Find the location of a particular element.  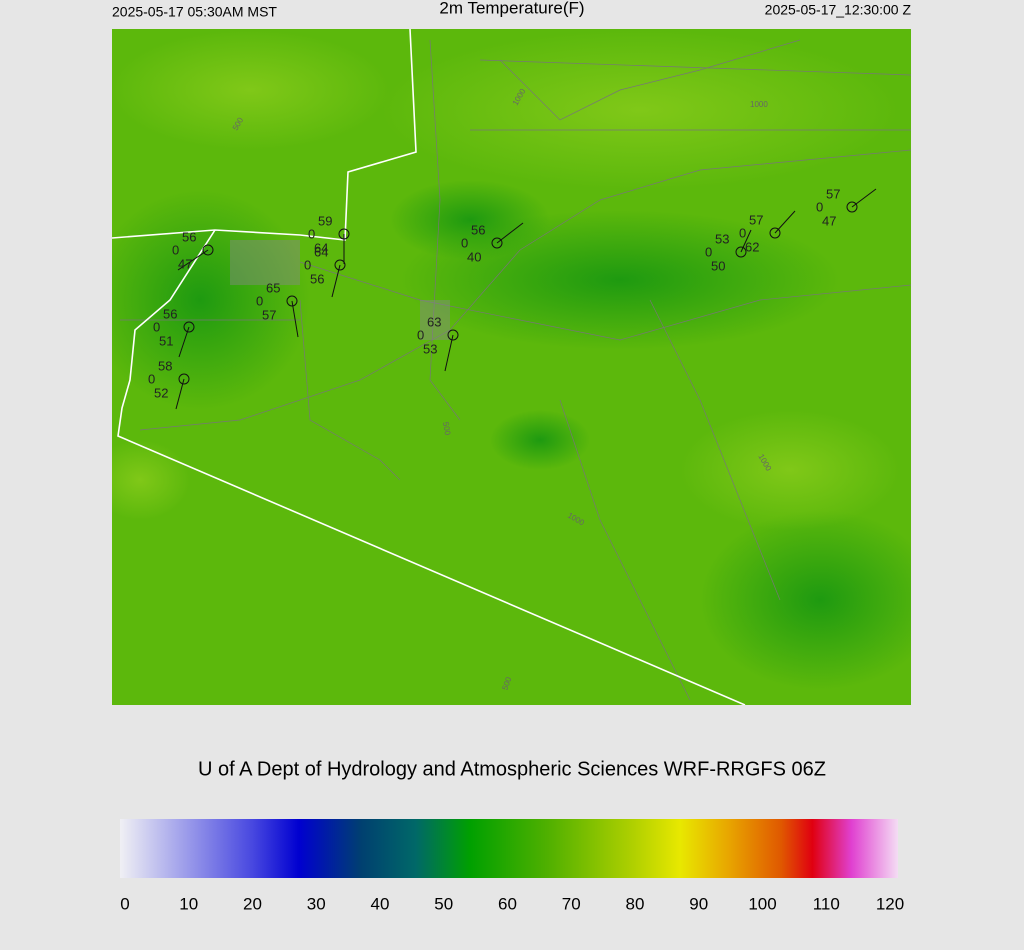

local-time: 2025-05-17 05:30AM MST is located at coordinates (194, 12).